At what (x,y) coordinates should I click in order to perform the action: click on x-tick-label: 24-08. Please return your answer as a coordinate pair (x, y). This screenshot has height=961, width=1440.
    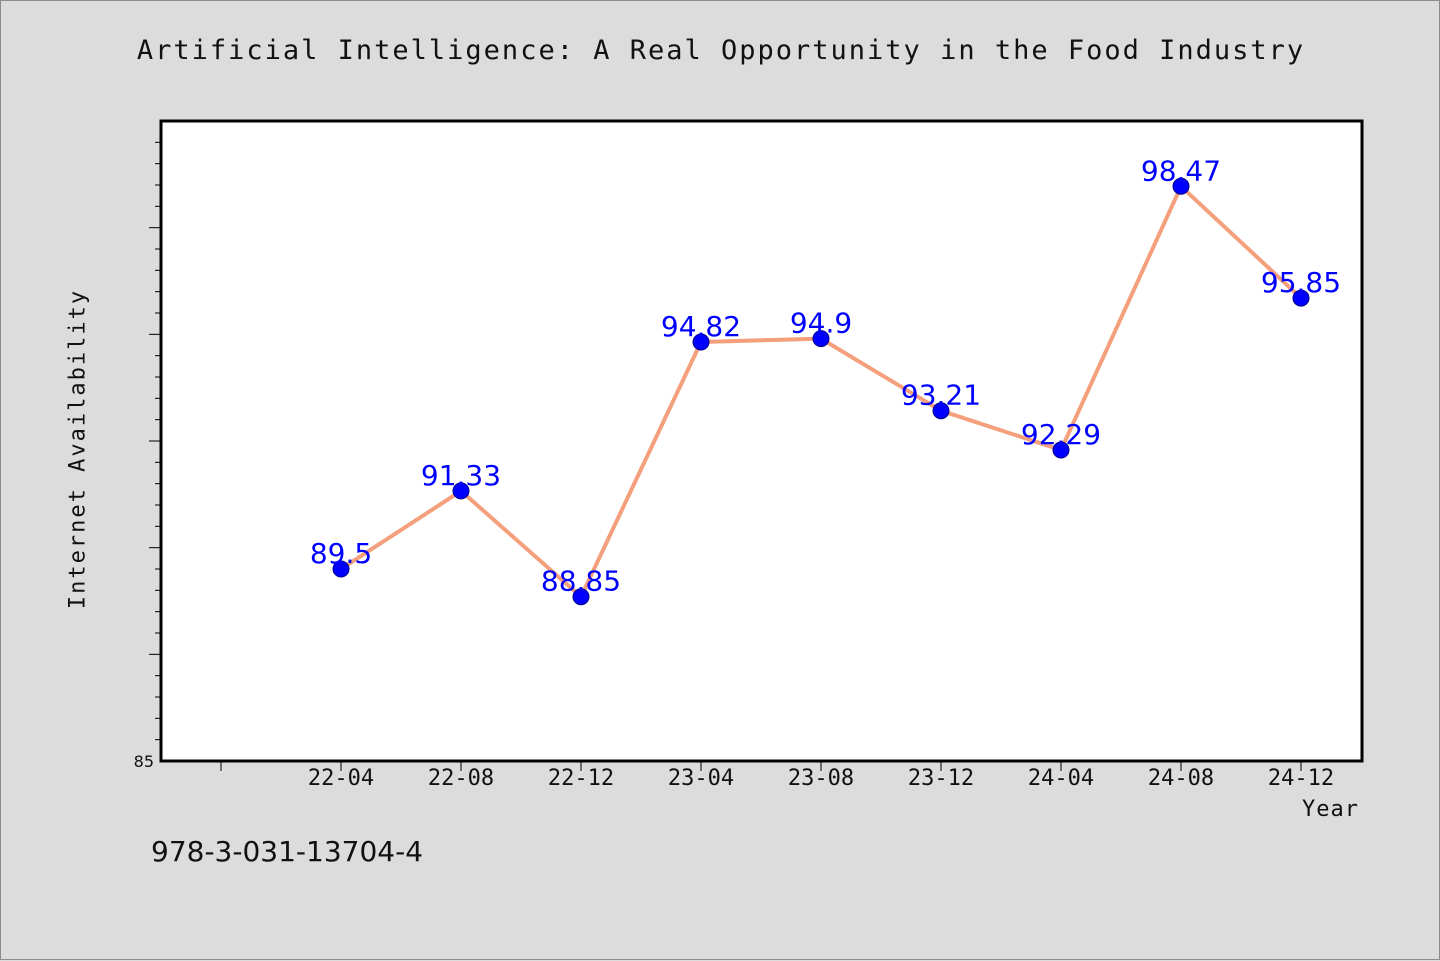
    Looking at the image, I should click on (1181, 778).